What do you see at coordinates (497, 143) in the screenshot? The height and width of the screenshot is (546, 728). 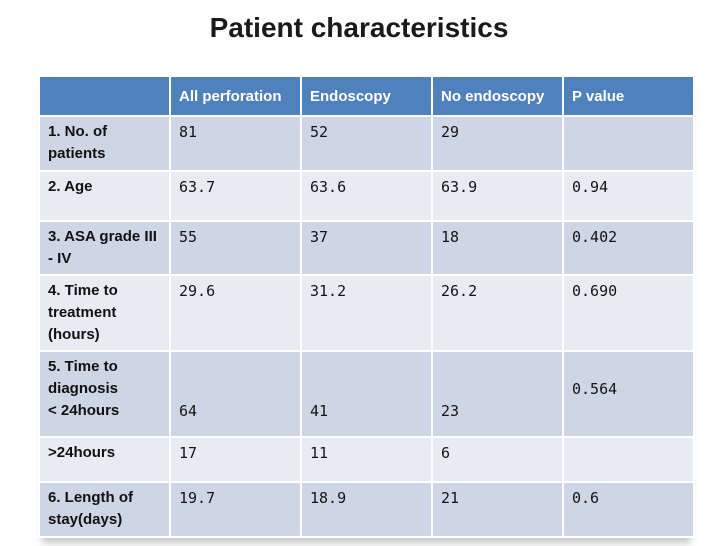 I see `table-cell: 29` at bounding box center [497, 143].